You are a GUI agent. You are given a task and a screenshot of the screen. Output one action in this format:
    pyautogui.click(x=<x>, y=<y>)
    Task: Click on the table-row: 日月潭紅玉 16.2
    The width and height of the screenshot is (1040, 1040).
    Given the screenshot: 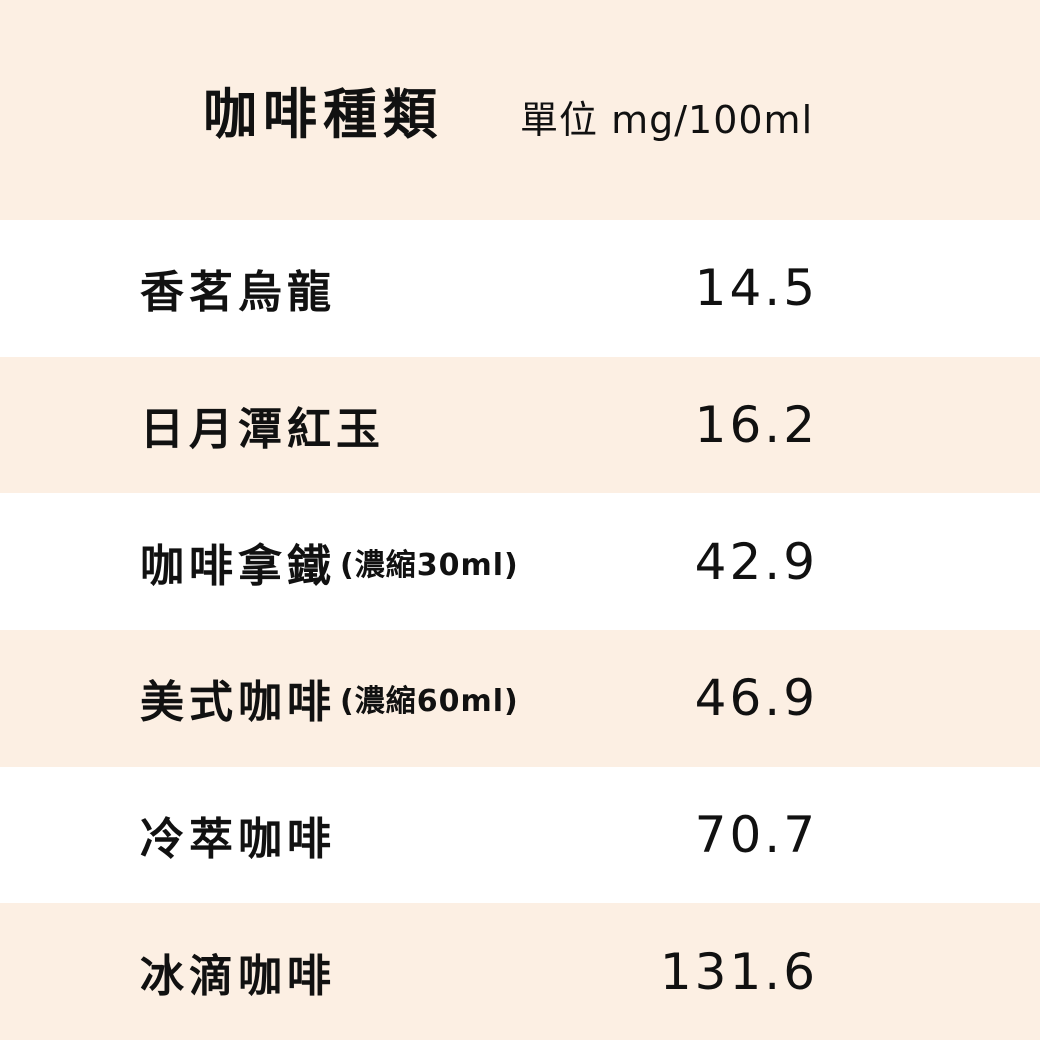 What is the action you would take?
    pyautogui.click(x=520, y=425)
    